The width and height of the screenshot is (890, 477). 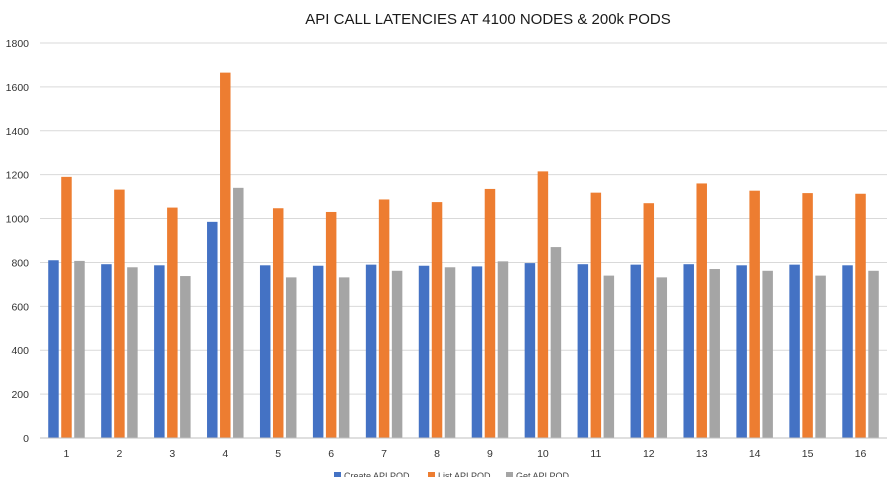 I want to click on y-tick-label: 1800, so click(x=18, y=44).